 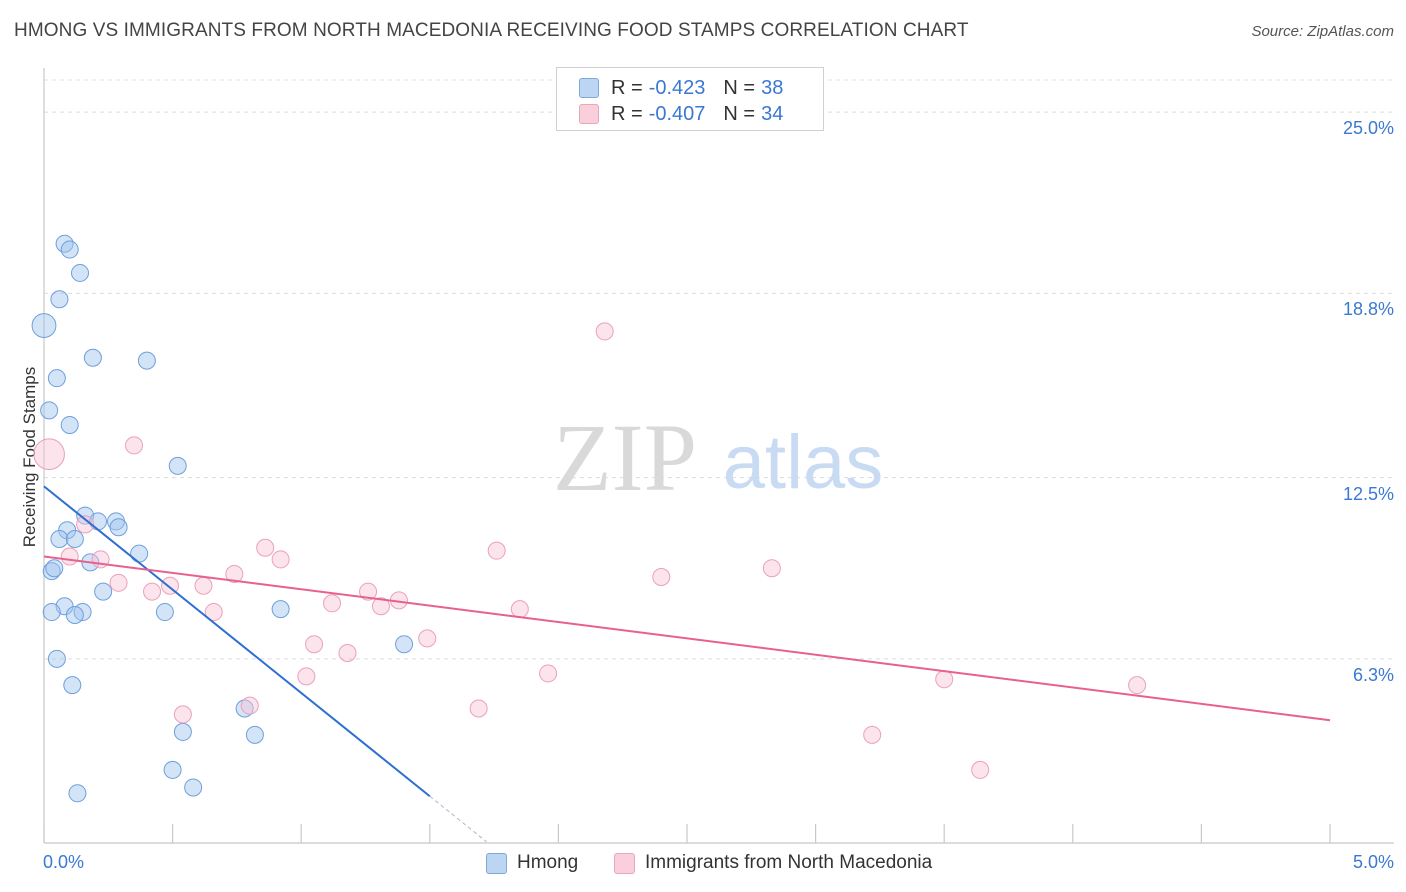 What do you see at coordinates (1368, 493) in the screenshot?
I see `y-tick-label: 12.5%` at bounding box center [1368, 493].